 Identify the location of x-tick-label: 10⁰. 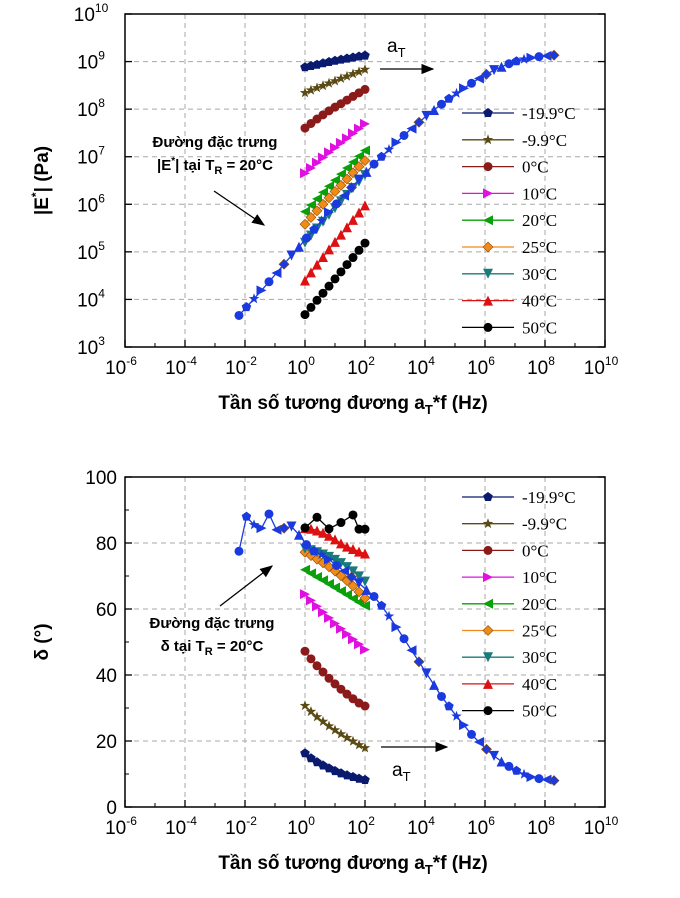
(301, 366).